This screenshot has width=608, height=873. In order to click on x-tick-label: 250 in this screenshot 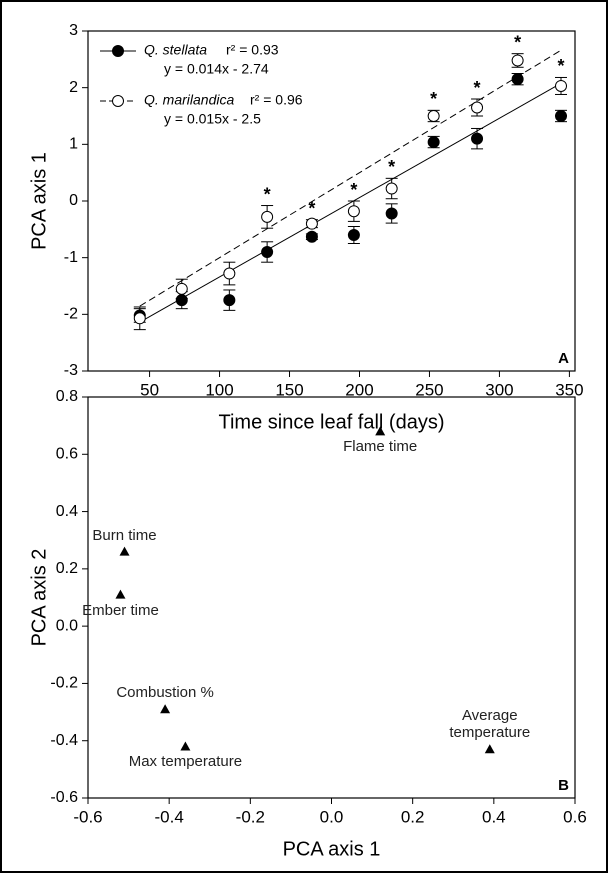, I will do `click(429, 389)`.